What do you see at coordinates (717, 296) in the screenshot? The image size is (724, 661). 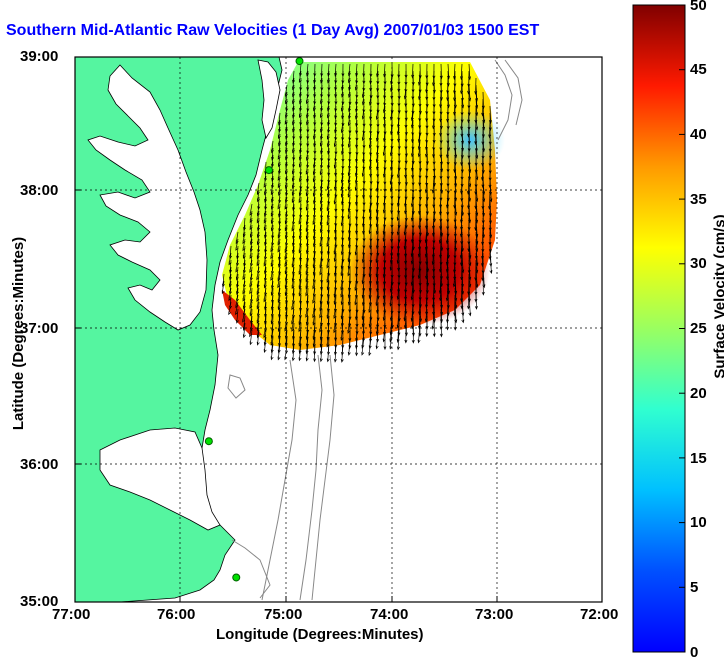 I see `colorbar-label: Surface Velocity (cm/s)` at bounding box center [717, 296].